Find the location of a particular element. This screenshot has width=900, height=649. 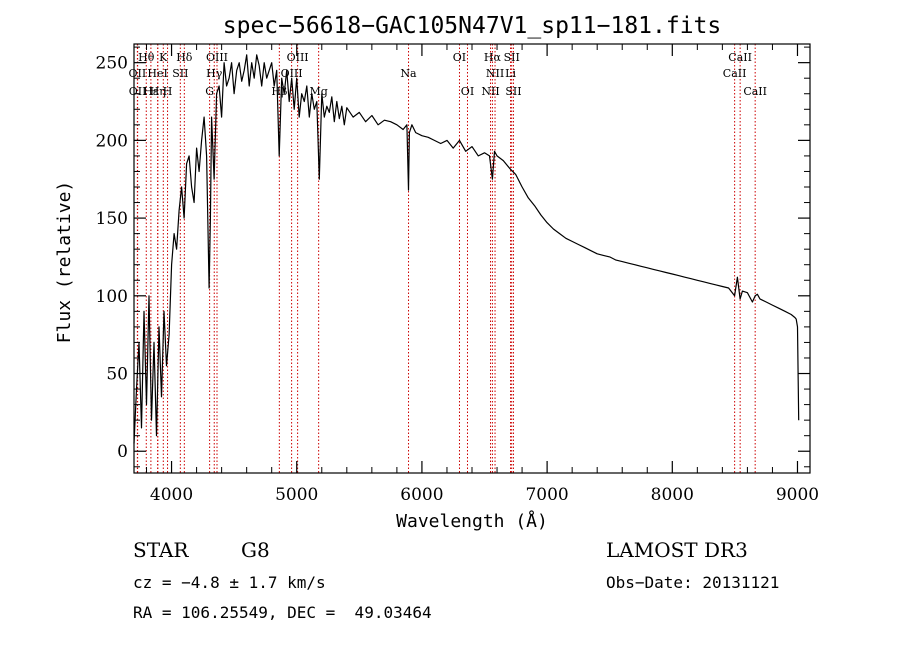

x-tick-label: 5000 is located at coordinates (296, 495).